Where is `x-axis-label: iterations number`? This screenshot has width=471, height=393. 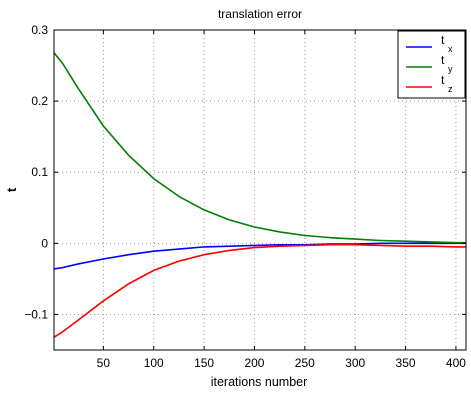 x-axis-label: iterations number is located at coordinates (259, 382).